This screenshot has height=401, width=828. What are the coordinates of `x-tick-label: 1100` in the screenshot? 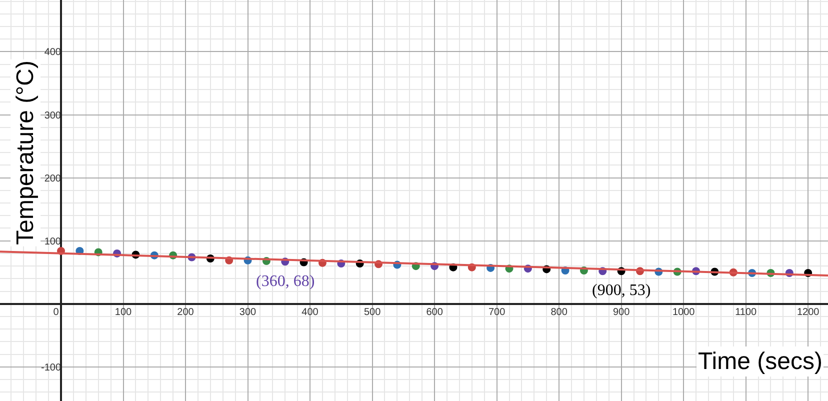 It's located at (746, 312).